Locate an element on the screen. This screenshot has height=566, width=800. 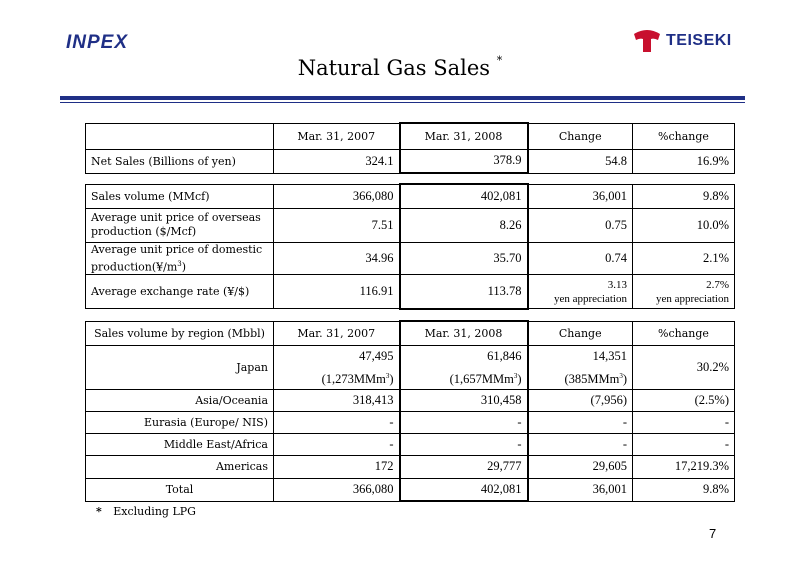
volume-mbbl: 14,351 is located at coordinates (609, 355).